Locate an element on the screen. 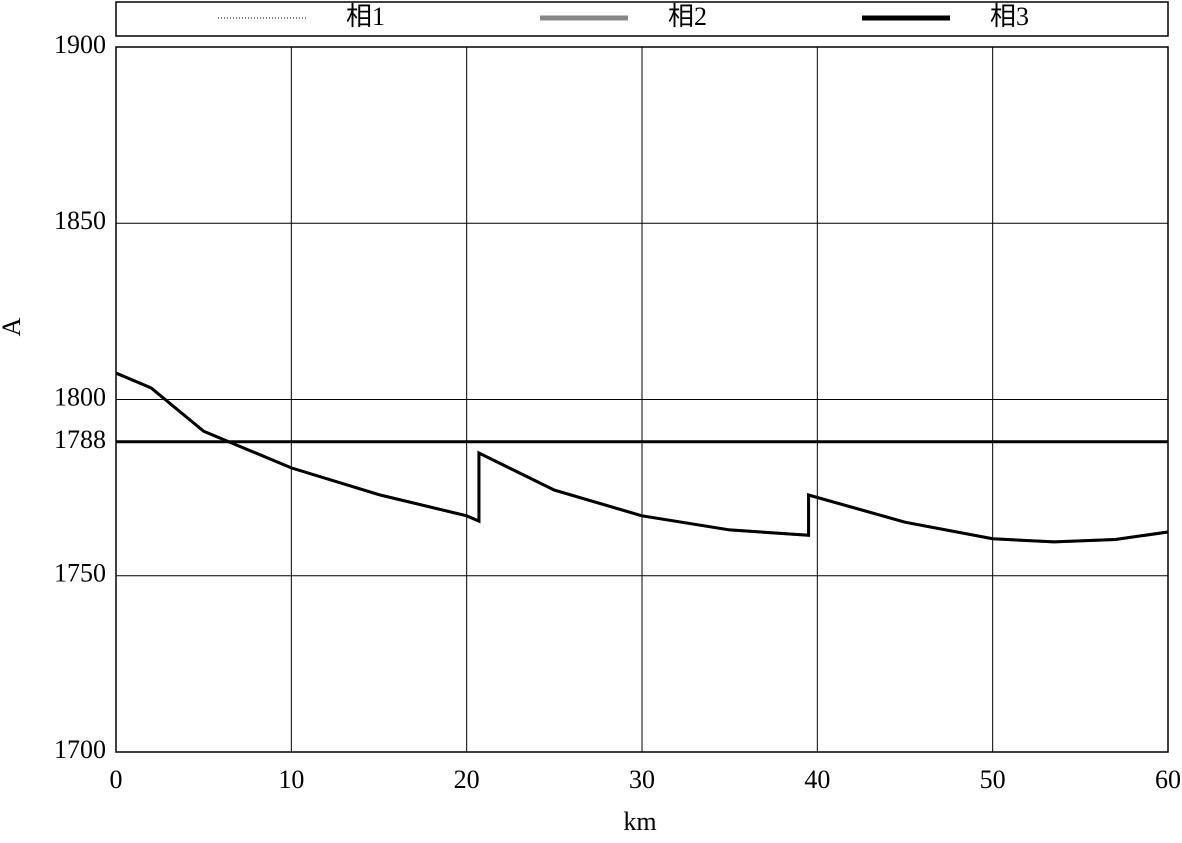  x-tick-label: 50 is located at coordinates (993, 779).